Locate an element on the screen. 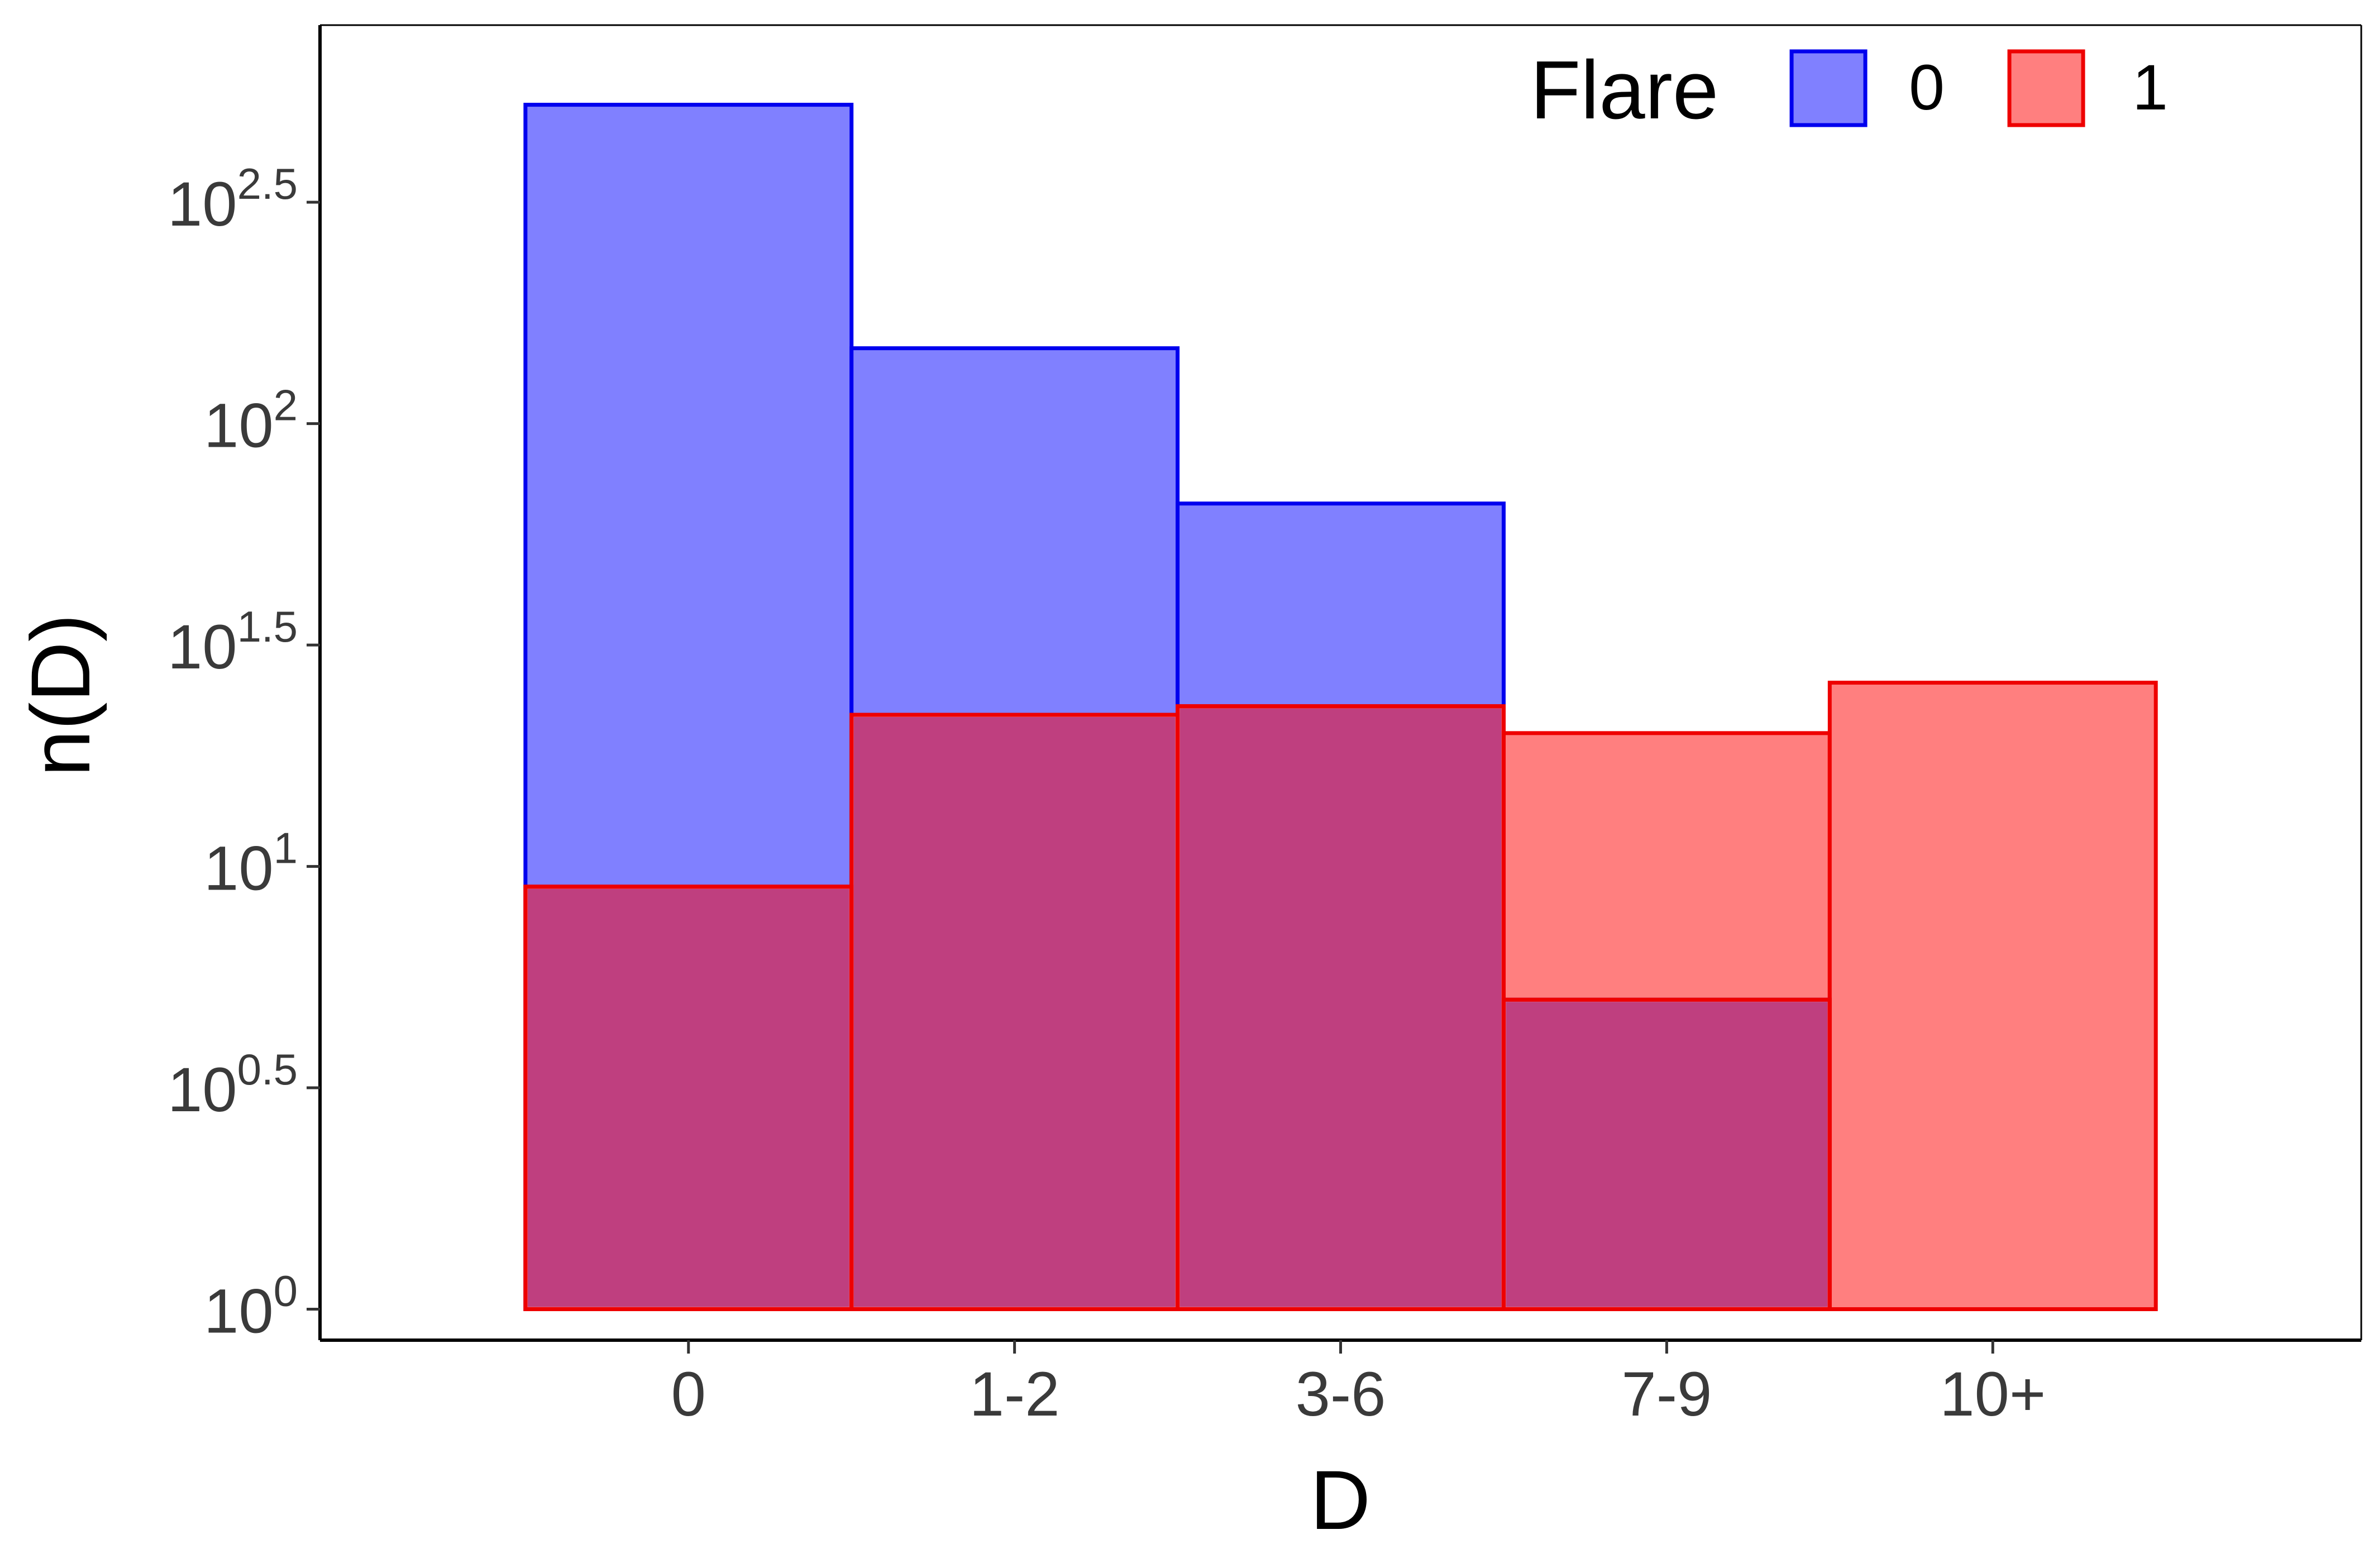  bar-flare1-10+ is located at coordinates (1992, 996).